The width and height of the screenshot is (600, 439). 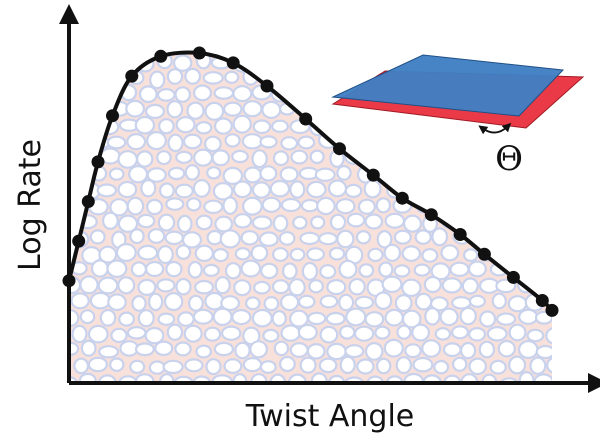 What do you see at coordinates (330, 416) in the screenshot?
I see `x-axis-label: Twist Angle` at bounding box center [330, 416].